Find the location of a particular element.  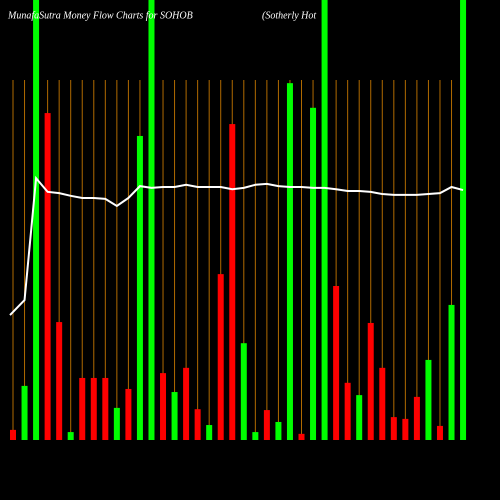

chart-subtitle: (Sotherly Hot is located at coordinates (289, 15).